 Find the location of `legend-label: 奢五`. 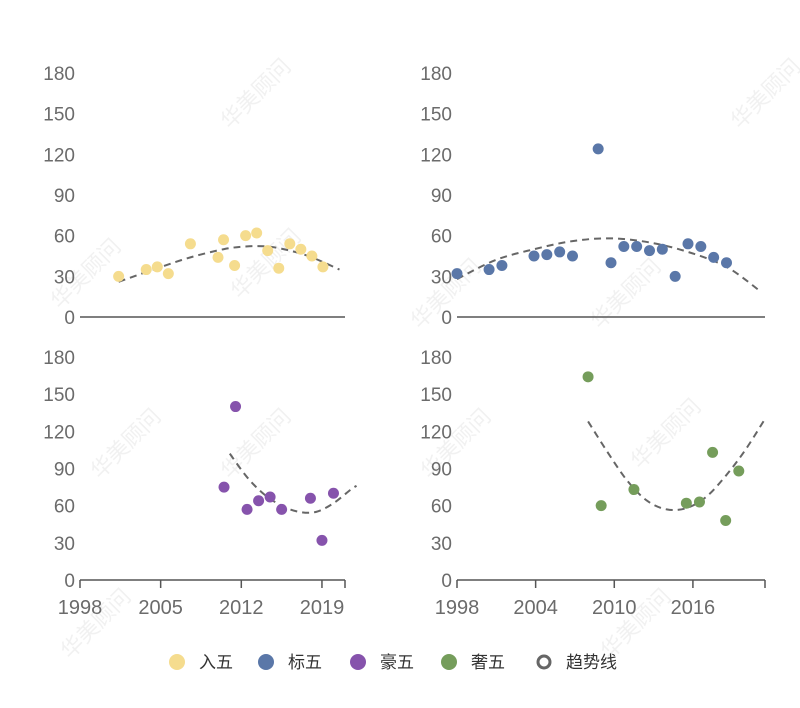

legend-label: 奢五 is located at coordinates (488, 662).